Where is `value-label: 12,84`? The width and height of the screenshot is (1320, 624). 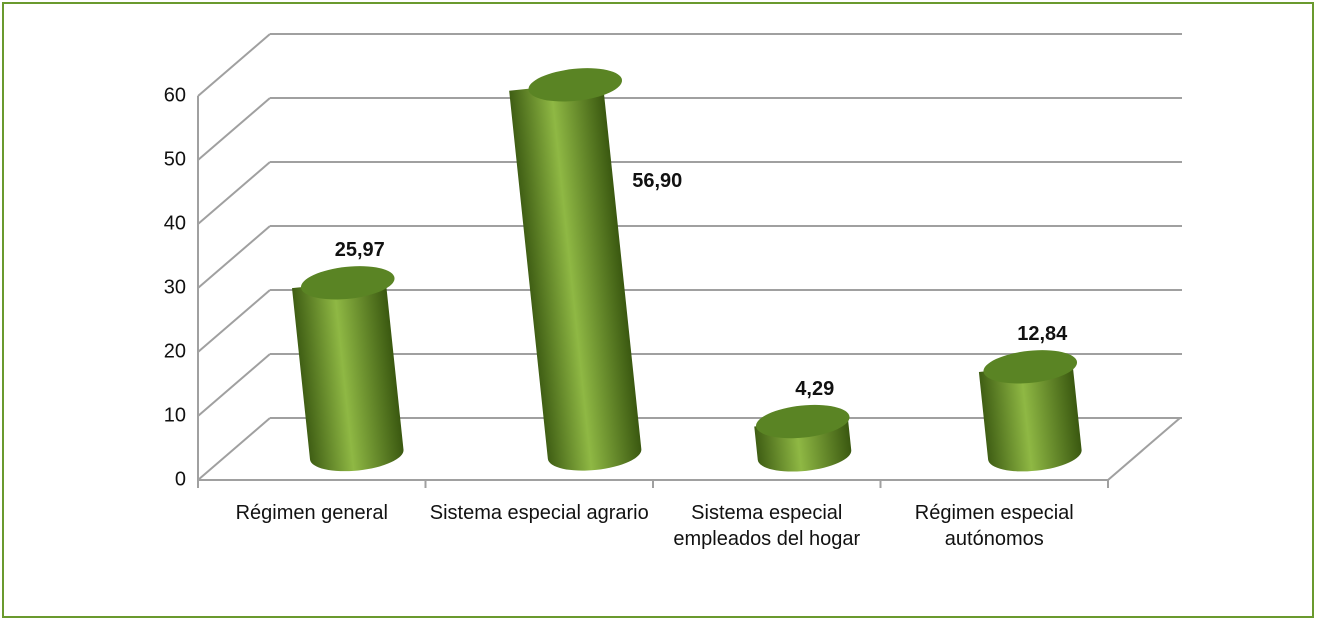
value-label: 12,84 is located at coordinates (1042, 334).